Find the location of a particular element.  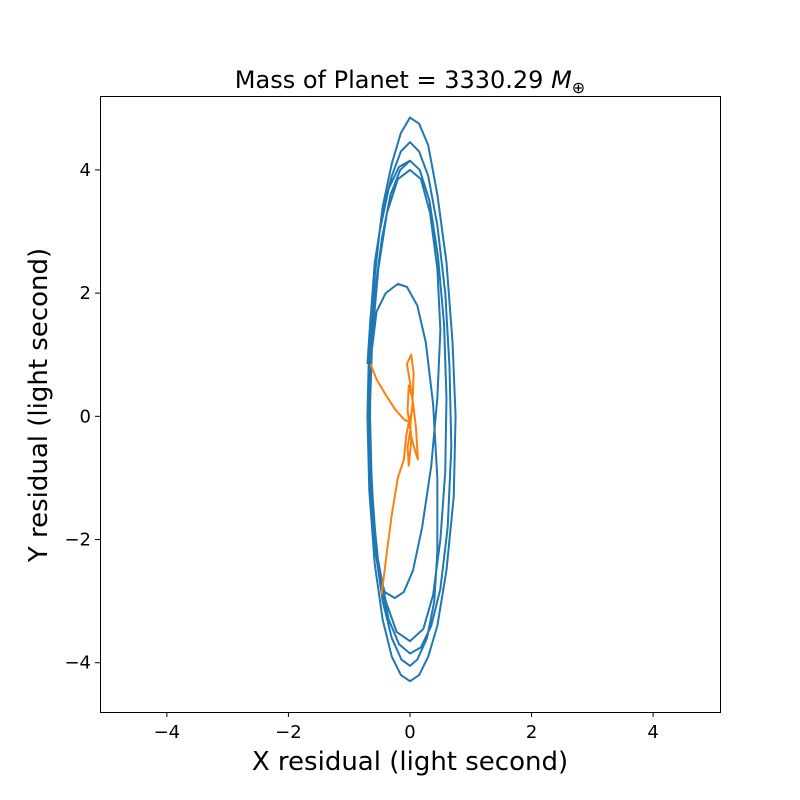

x-tick-label: −2 is located at coordinates (288, 732).